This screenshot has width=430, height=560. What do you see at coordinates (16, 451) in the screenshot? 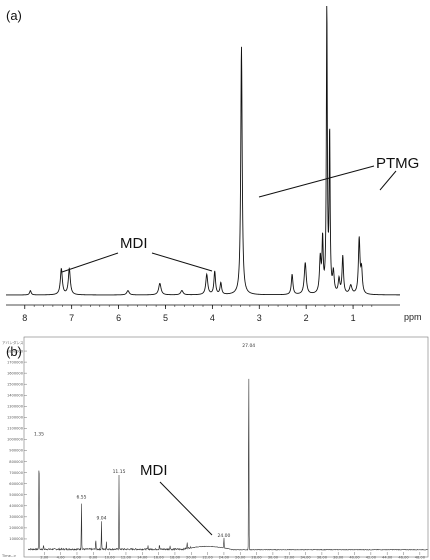
I see `gc-y-tick-label: 900000` at bounding box center [16, 451].